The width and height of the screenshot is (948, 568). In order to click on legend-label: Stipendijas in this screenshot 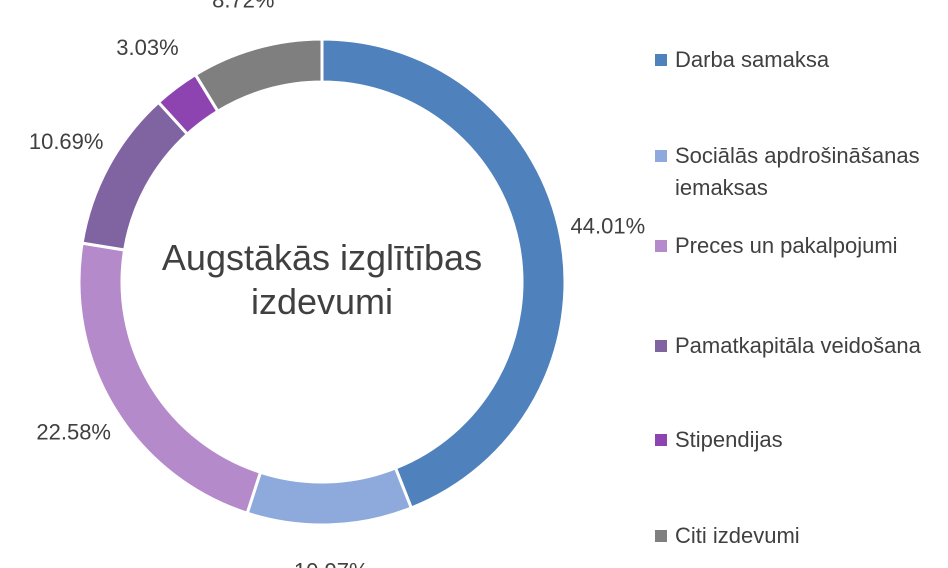, I will do `click(729, 439)`.